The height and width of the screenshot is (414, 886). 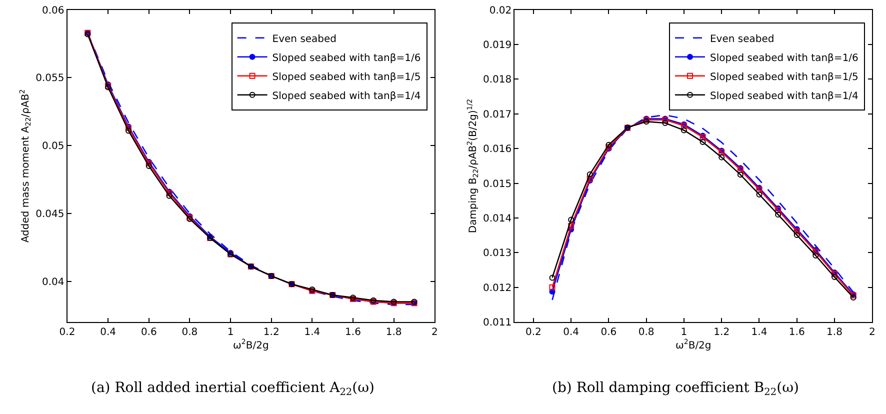 What do you see at coordinates (497, 184) in the screenshot?
I see `y-tick-label: 0.015` at bounding box center [497, 184].